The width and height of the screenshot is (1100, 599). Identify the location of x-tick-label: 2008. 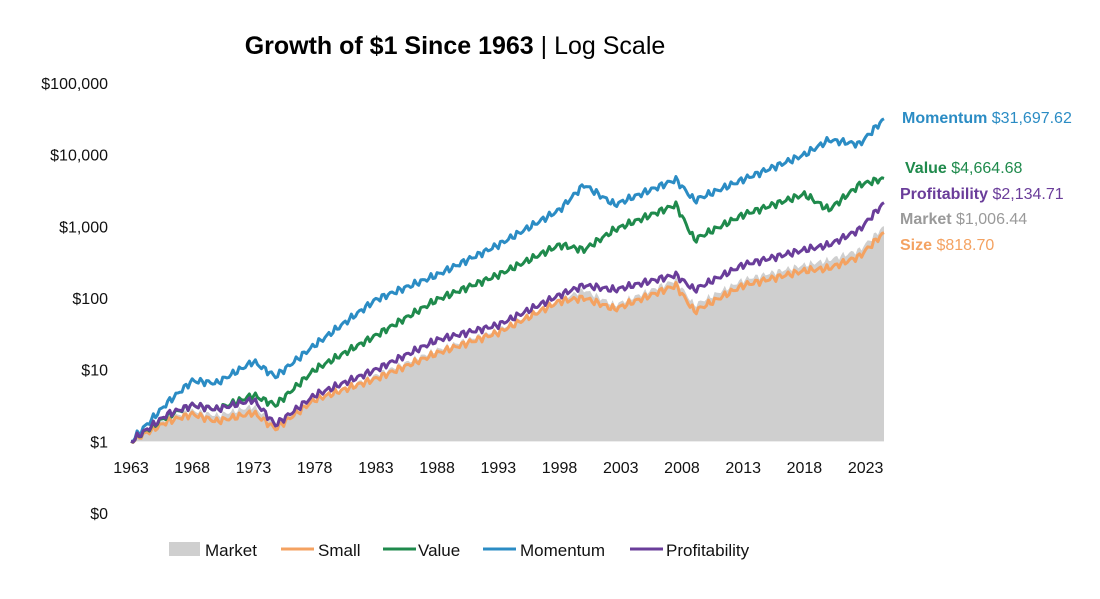
(682, 468).